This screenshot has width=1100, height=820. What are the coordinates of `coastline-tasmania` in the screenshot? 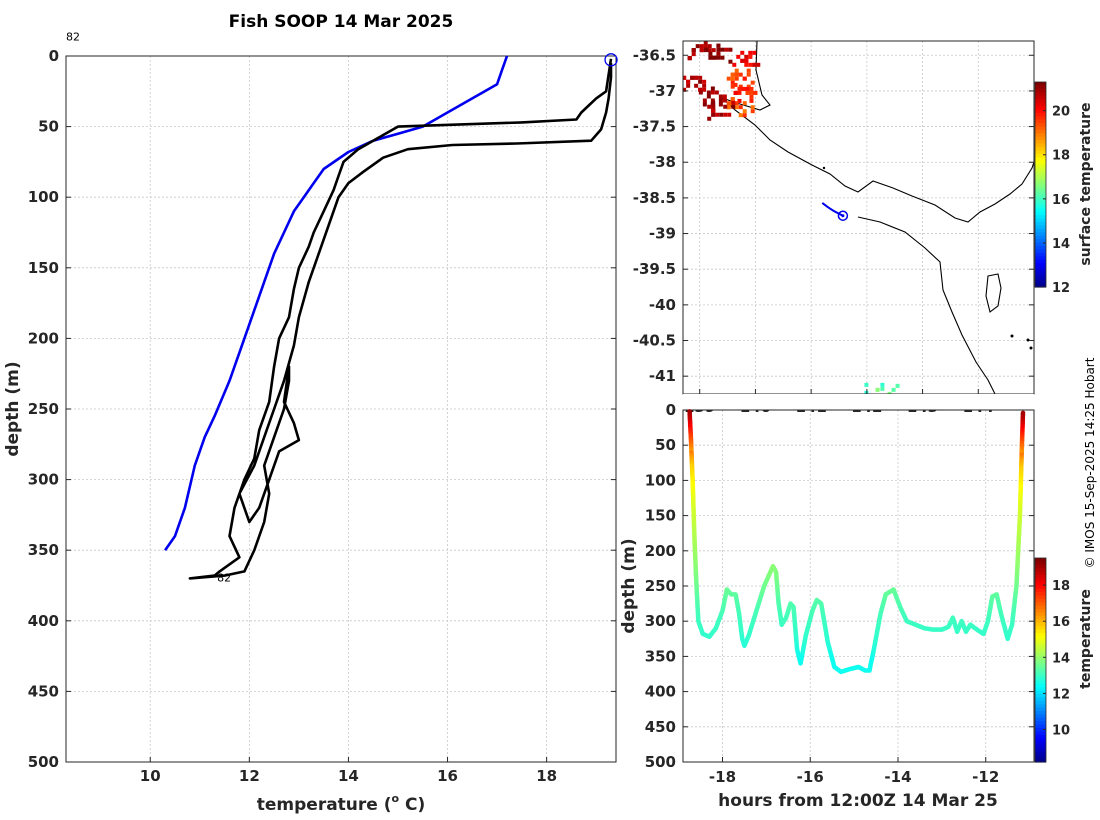 It's located at (926, 305).